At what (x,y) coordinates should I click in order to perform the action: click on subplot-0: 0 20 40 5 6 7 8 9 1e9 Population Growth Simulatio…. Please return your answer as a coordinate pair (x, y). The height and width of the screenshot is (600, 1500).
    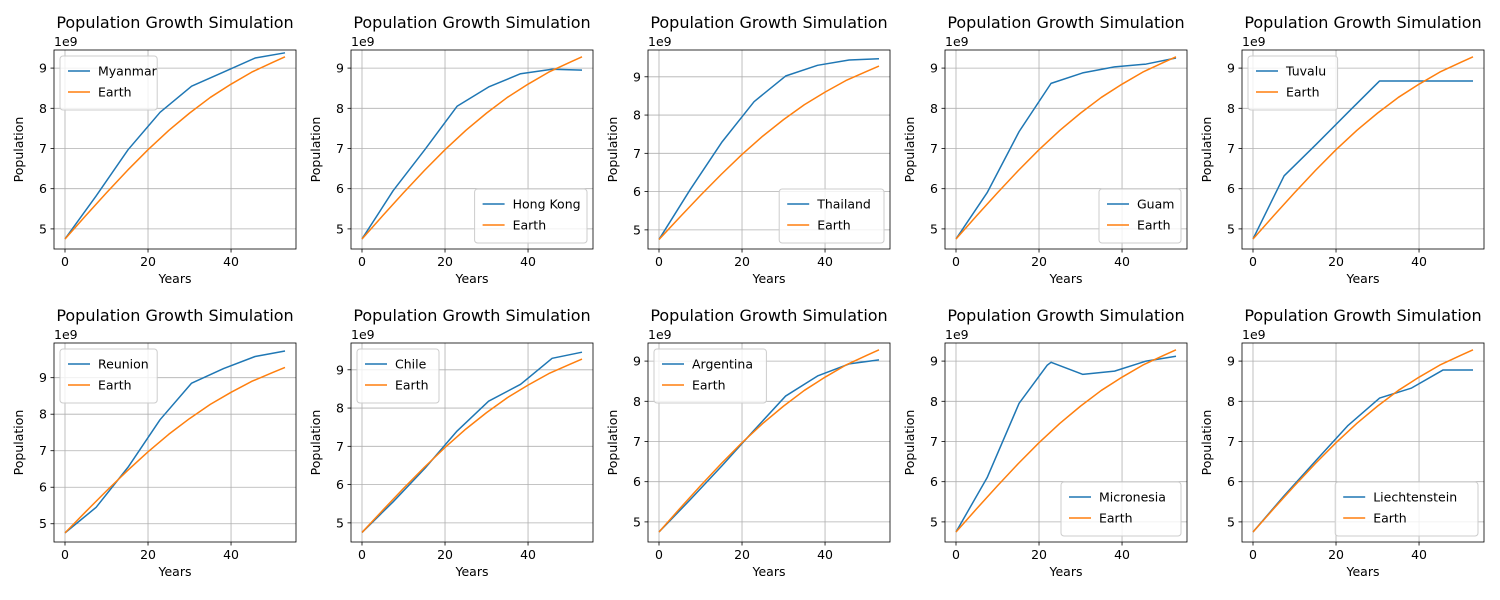
    Looking at the image, I should click on (154, 149).